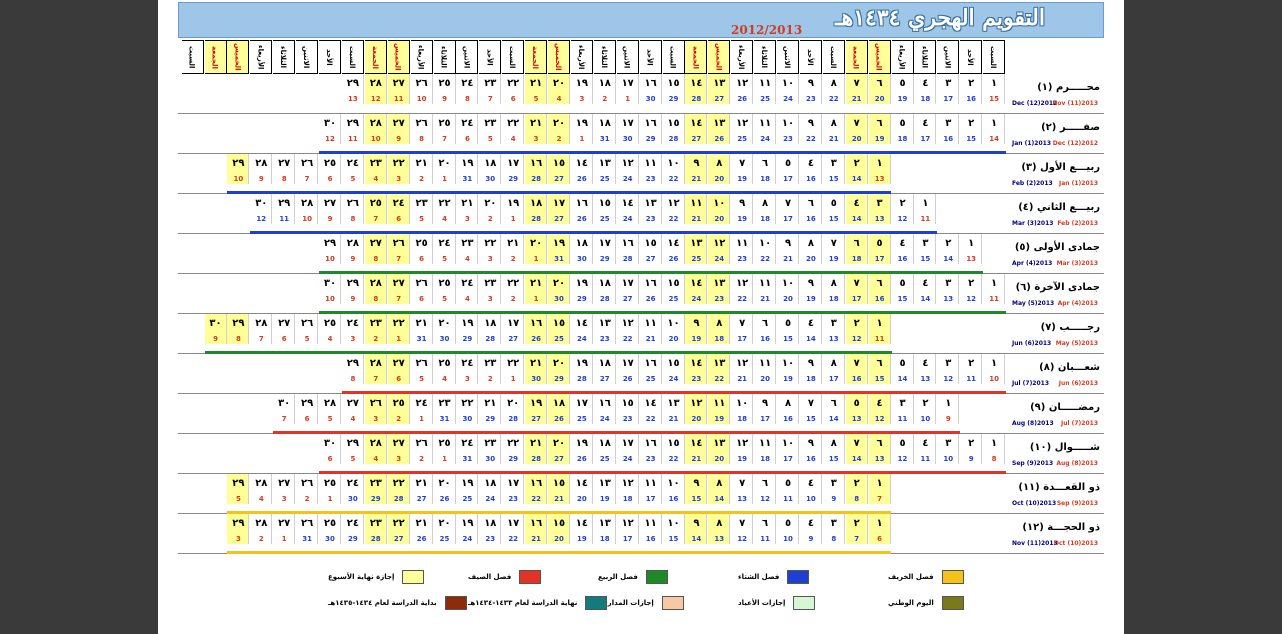  Describe the element at coordinates (696, 489) in the screenshot. I see `day-cell: ٩ 15` at that location.